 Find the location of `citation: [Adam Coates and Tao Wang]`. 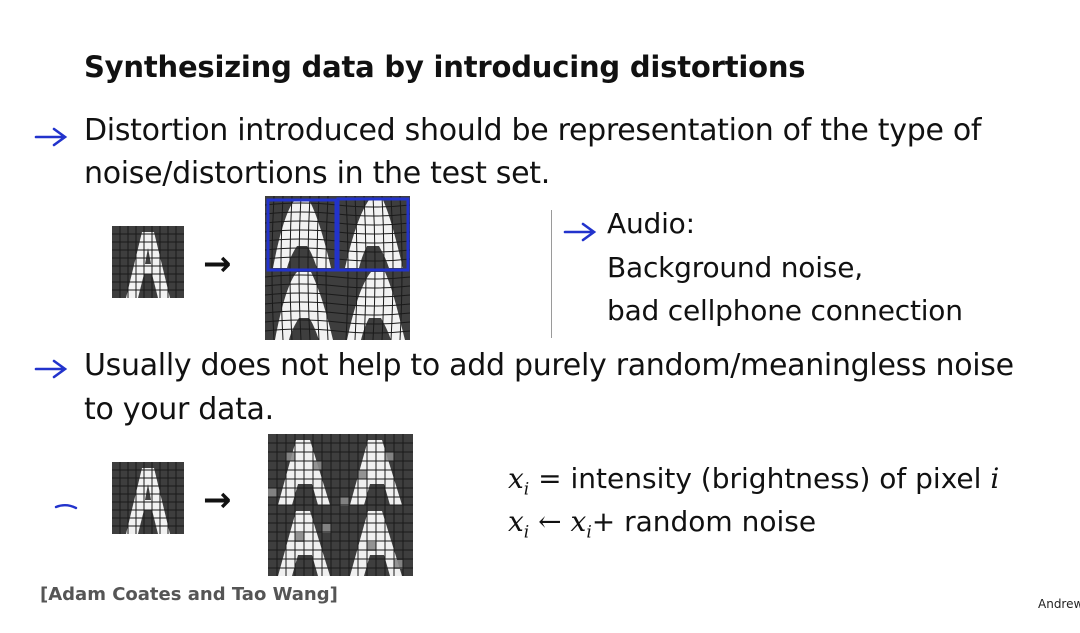

citation: [Adam Coates and Tao Wang] is located at coordinates (189, 594).